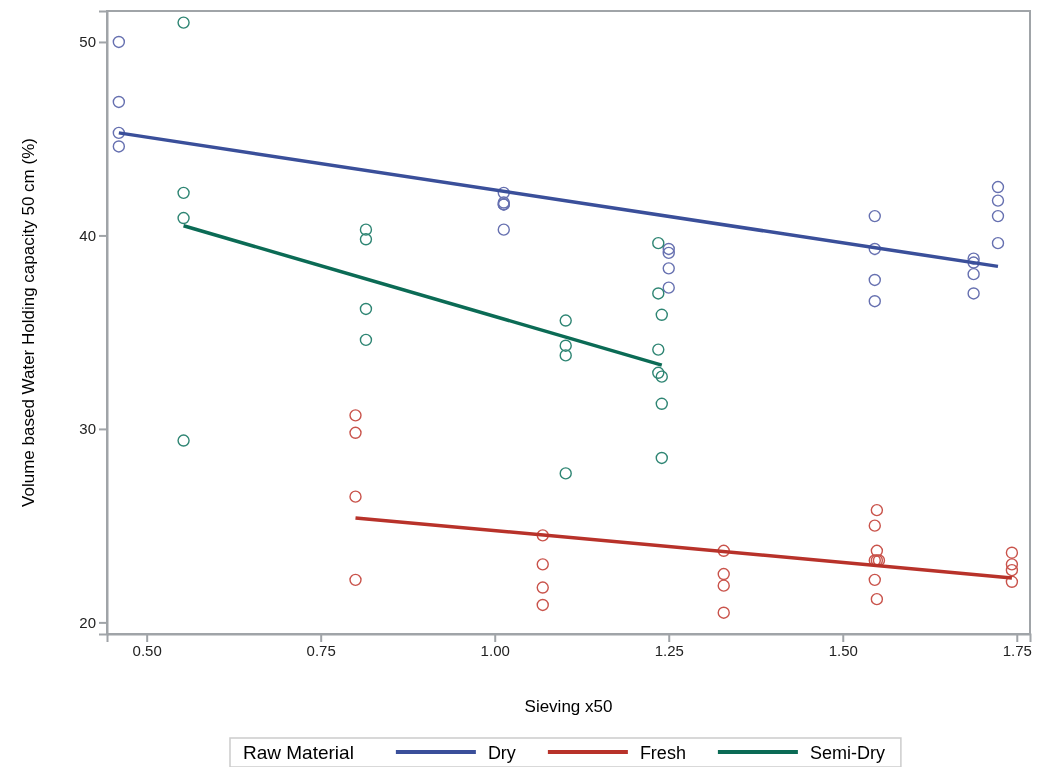 The height and width of the screenshot is (767, 1051). I want to click on x-tick-label: 1.50, so click(843, 650).